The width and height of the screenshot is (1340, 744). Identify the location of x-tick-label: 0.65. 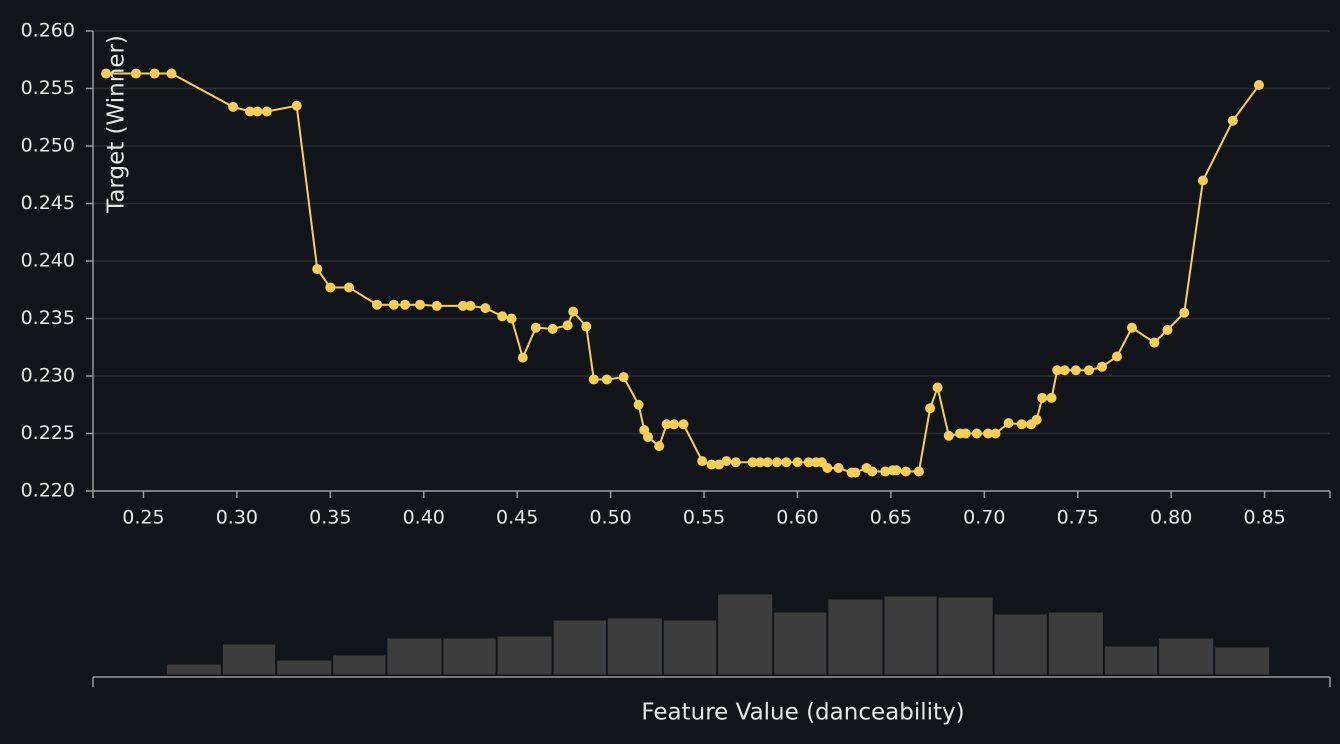
(891, 518).